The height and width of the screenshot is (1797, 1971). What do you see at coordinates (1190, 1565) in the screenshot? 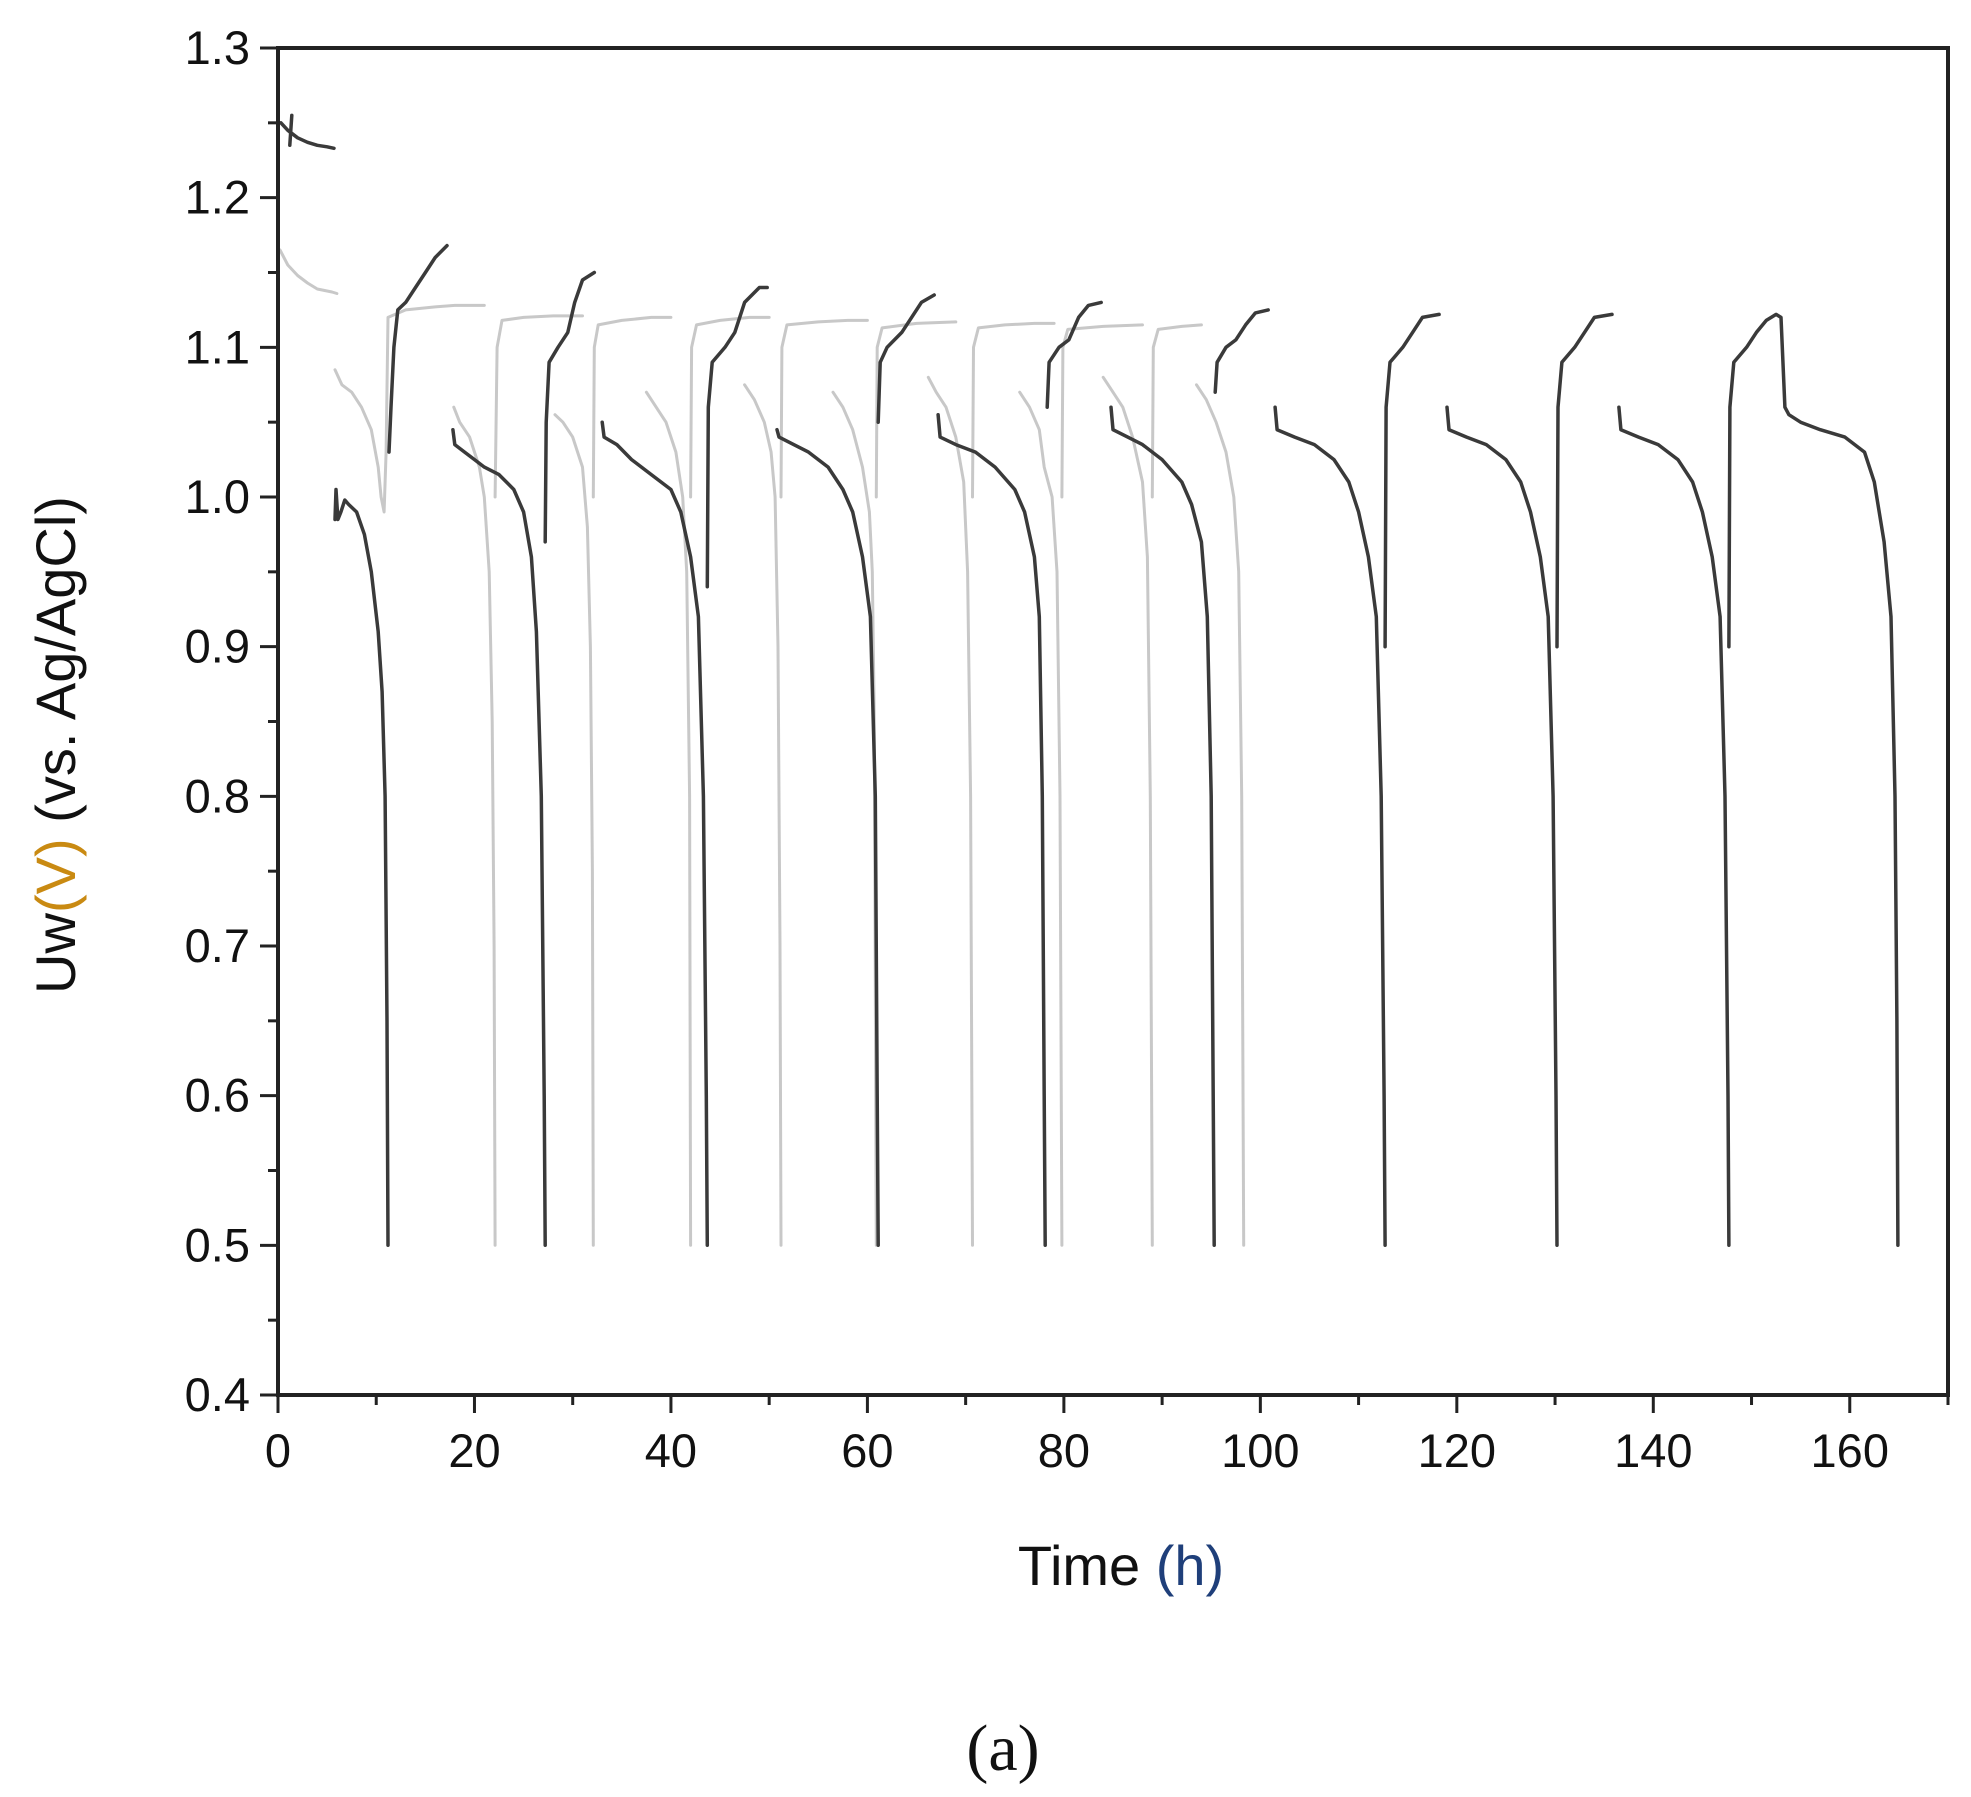
I see `x-axis-title-unit: (h)` at bounding box center [1190, 1565].